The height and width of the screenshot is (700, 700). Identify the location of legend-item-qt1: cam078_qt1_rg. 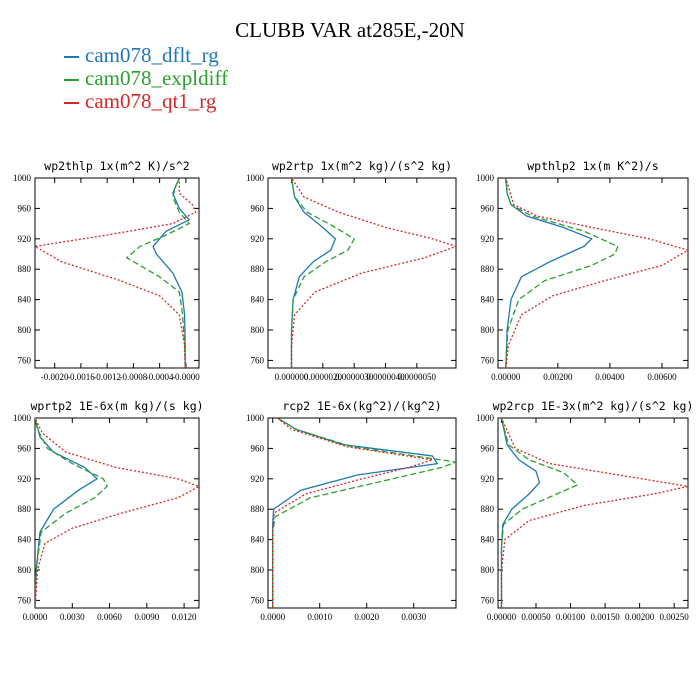
(146, 101).